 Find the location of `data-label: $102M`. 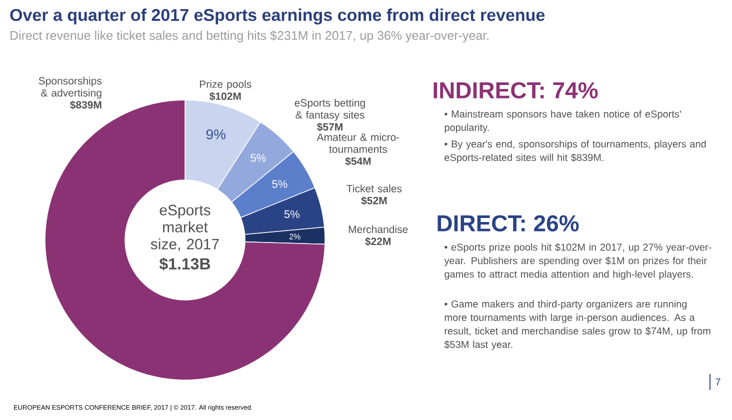

data-label: $102M is located at coordinates (225, 96).